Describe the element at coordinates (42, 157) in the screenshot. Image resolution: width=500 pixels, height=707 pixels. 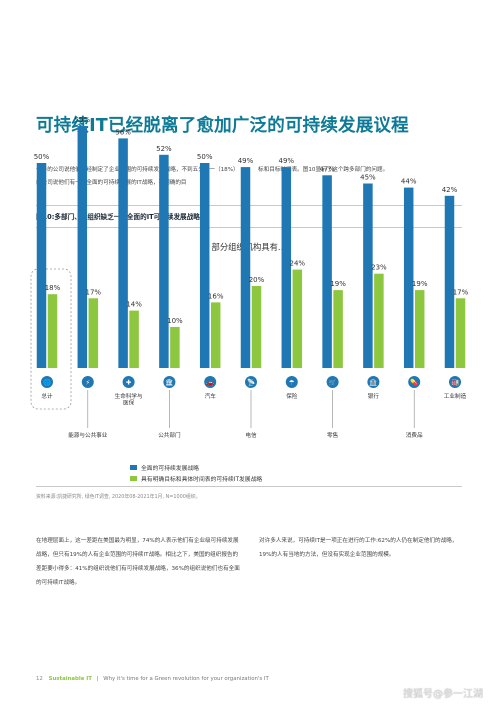
I see `data-label-series1-0: 50%` at that location.